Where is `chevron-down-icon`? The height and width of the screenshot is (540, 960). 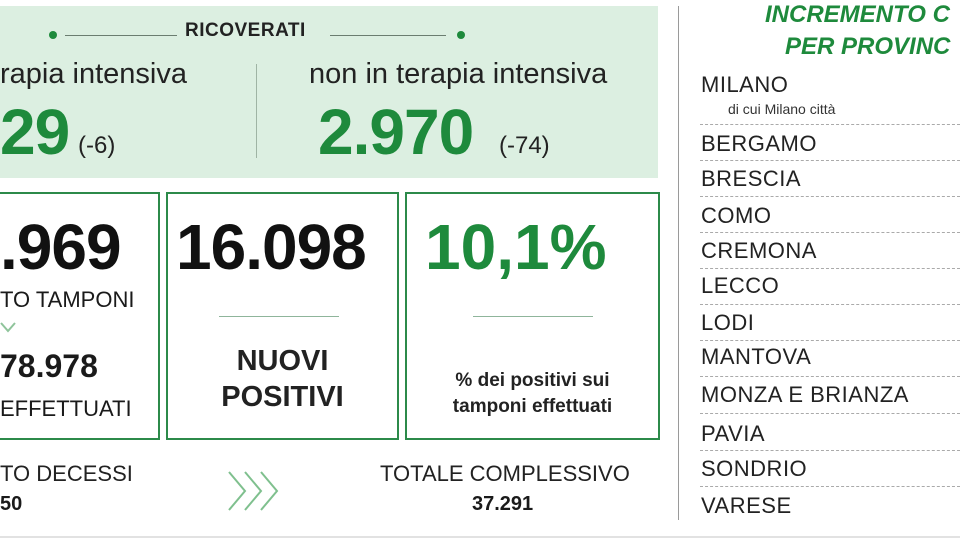
chevron-down-icon is located at coordinates (8, 327).